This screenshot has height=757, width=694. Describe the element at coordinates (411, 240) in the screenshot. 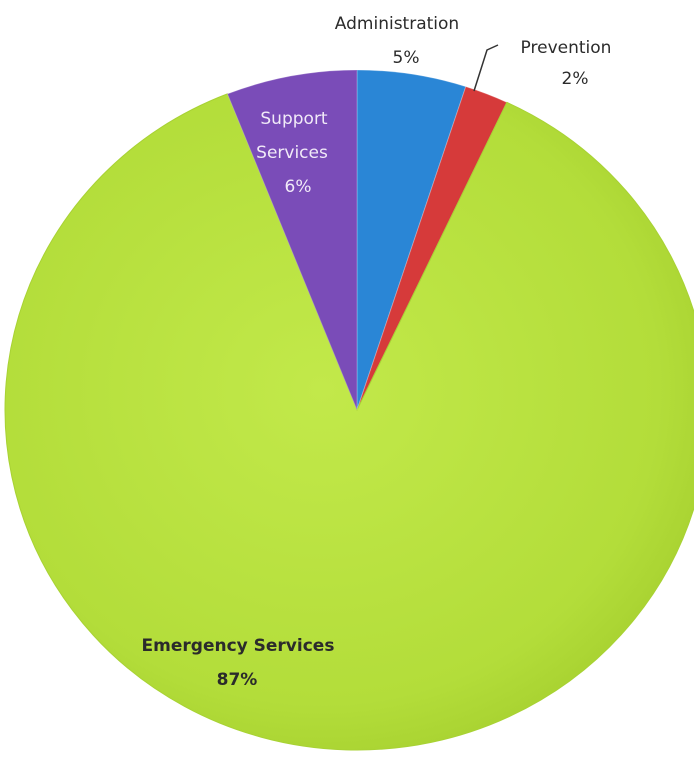

I see `pie-slice-administration` at that location.